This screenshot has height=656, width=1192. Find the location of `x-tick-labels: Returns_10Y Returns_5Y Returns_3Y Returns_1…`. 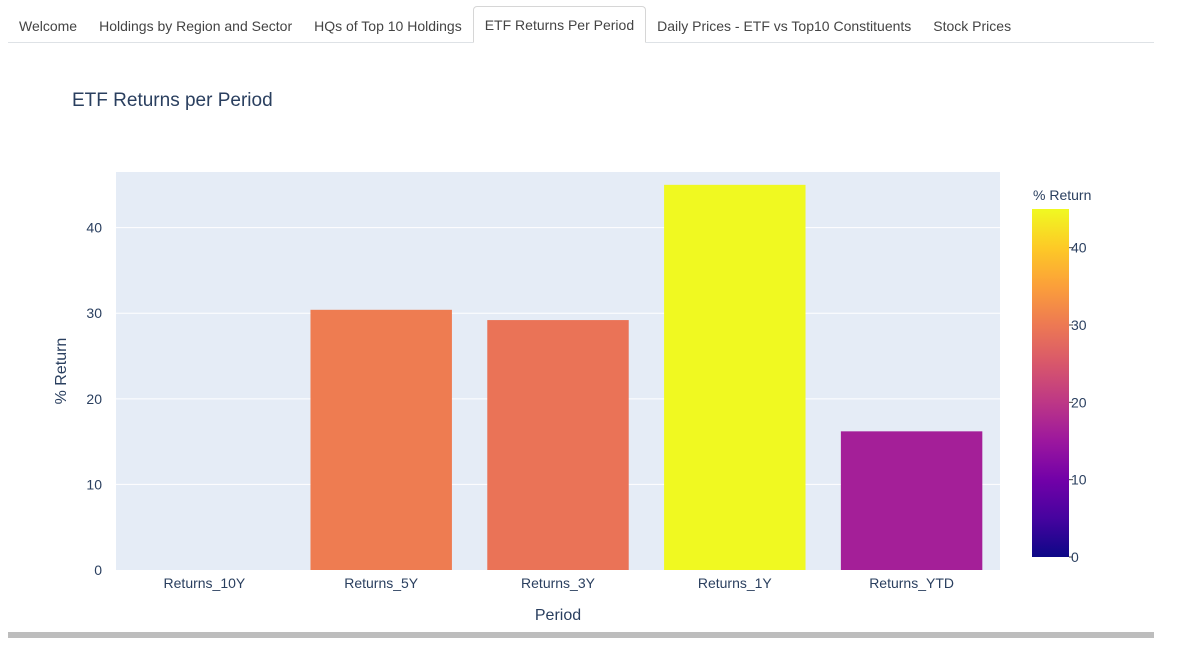

x-tick-labels: Returns_10Y Returns_5Y Returns_3Y Returns_1… is located at coordinates (559, 583).